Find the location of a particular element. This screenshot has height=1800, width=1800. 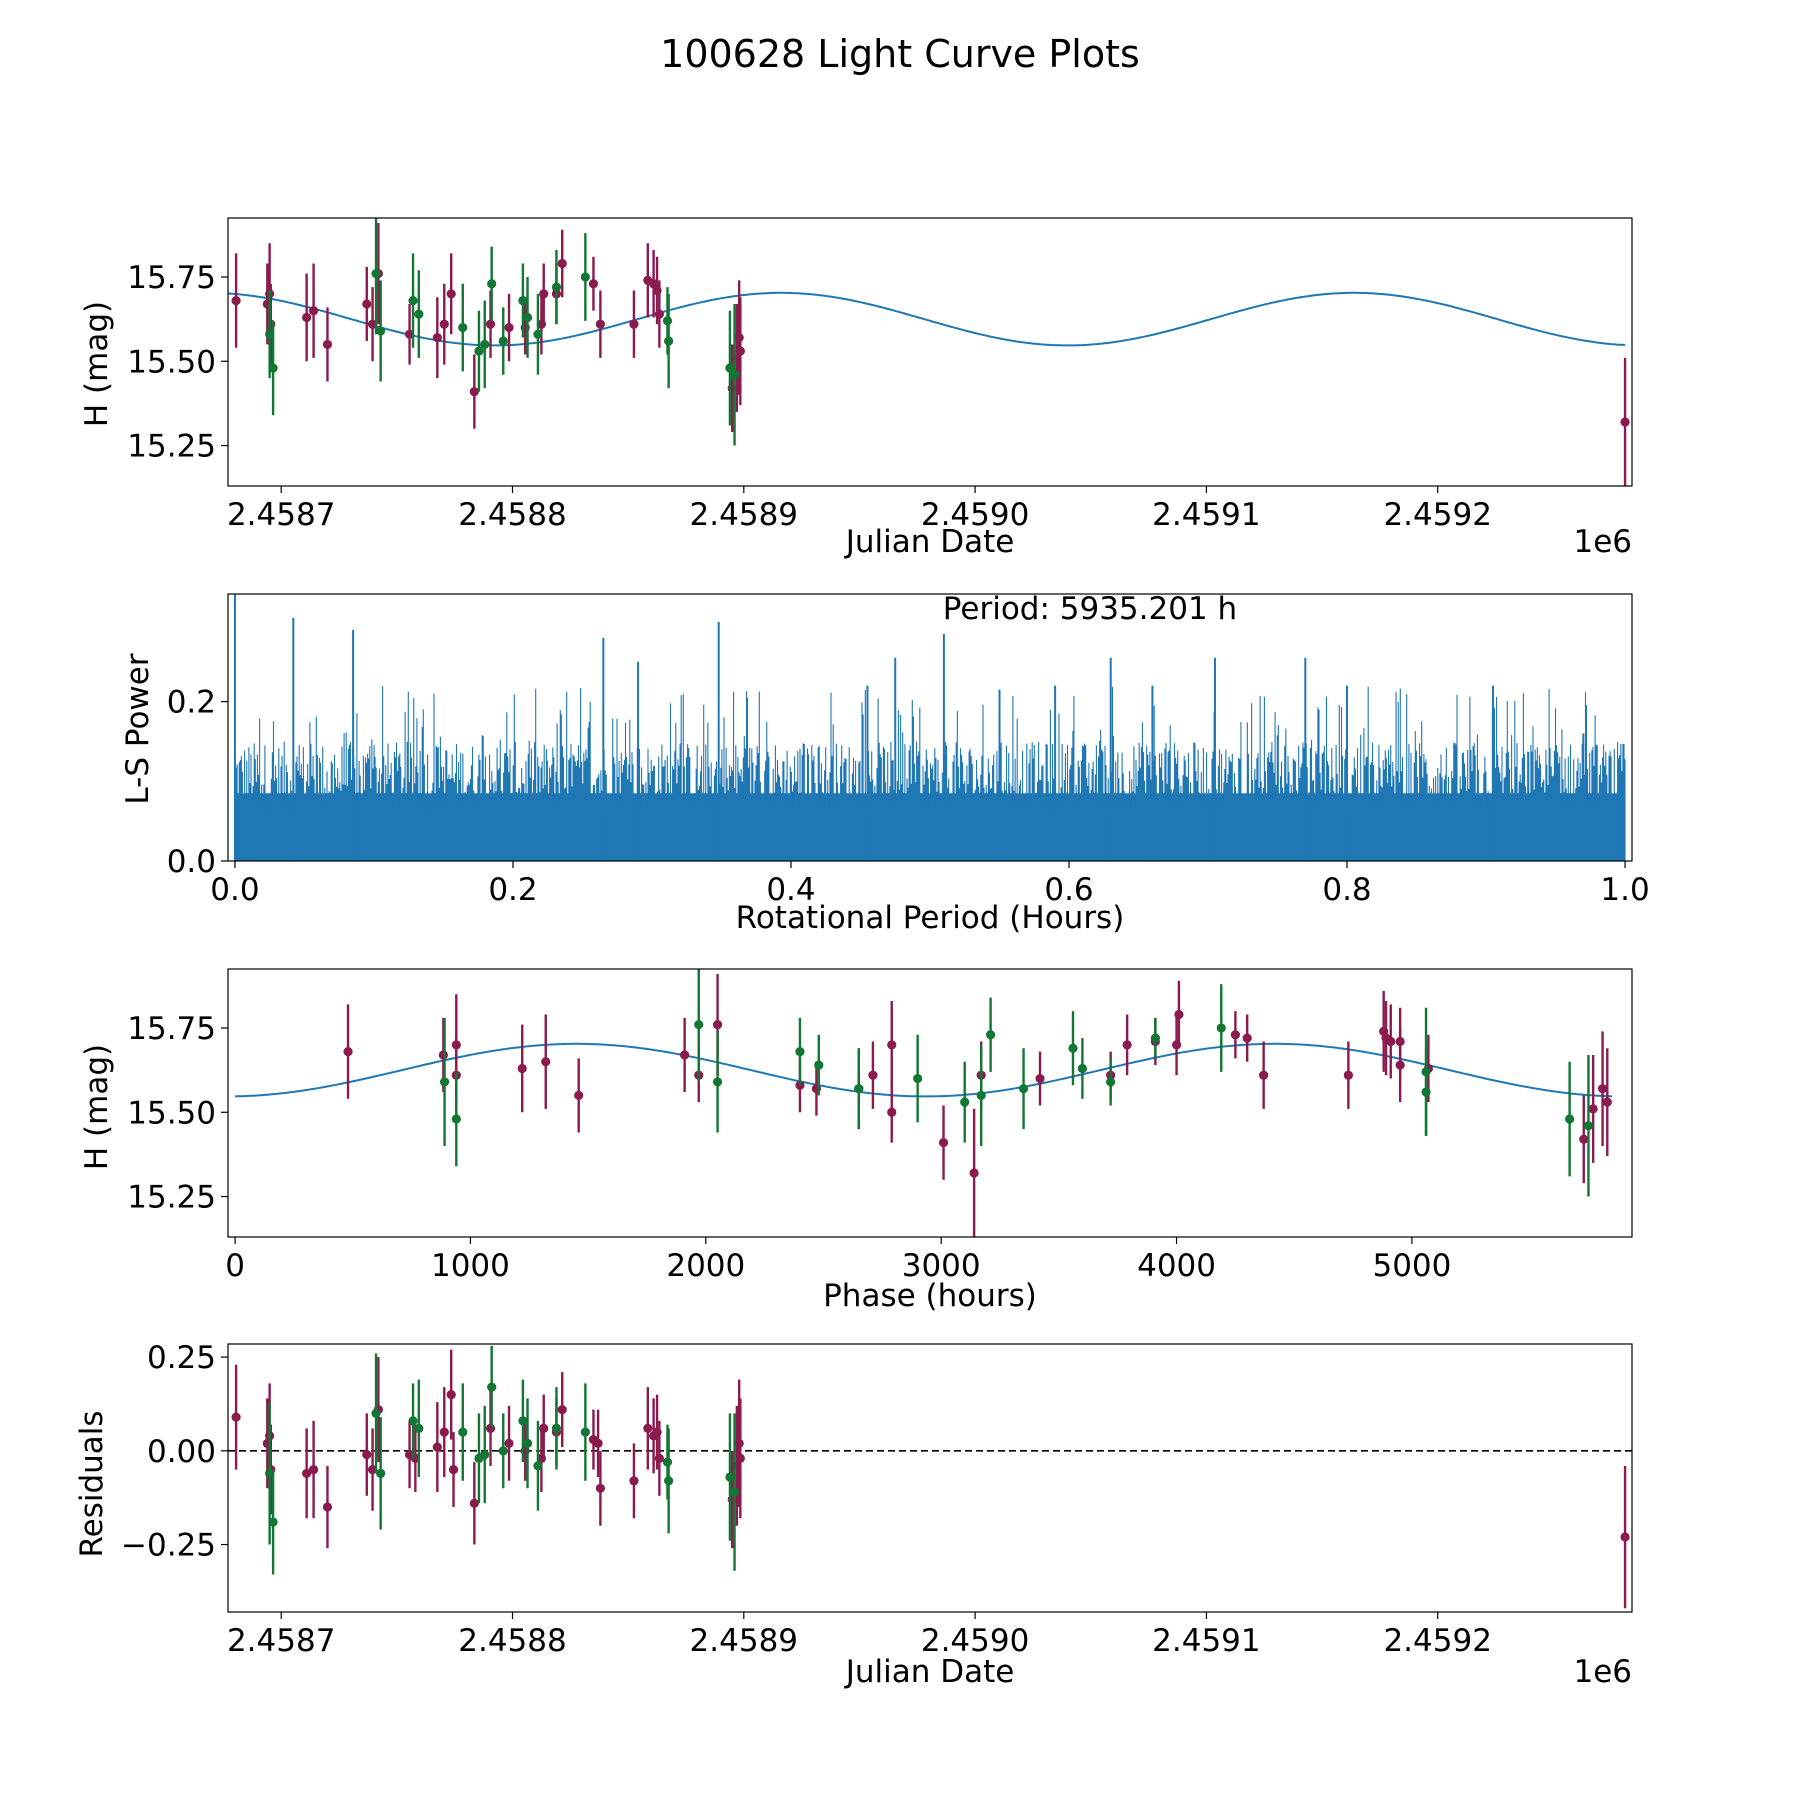

lightcurve-ytick-label: 15.50 is located at coordinates (171, 362).